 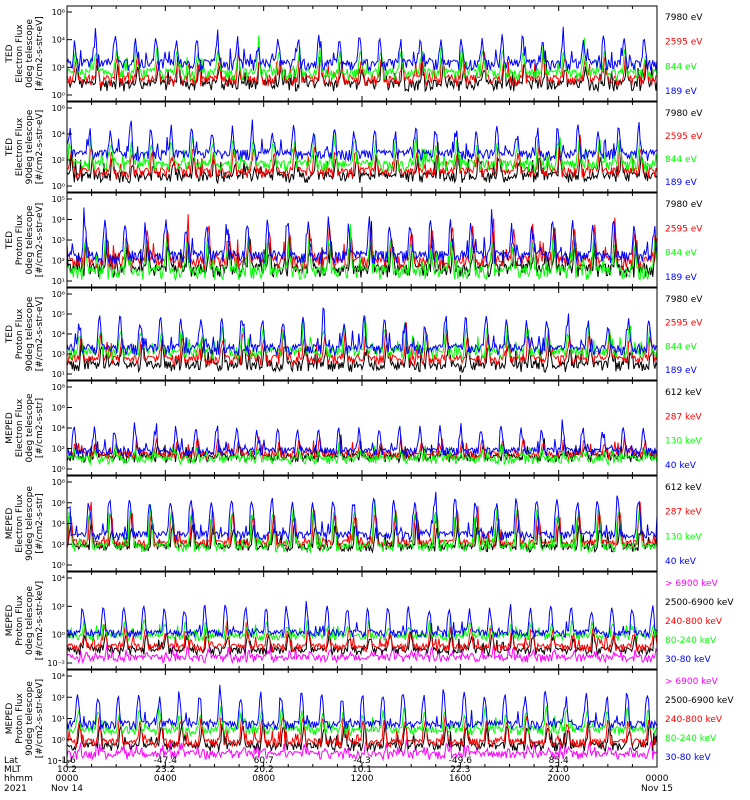 I want to click on footer-hhmm-value: 0800, so click(x=263, y=779).